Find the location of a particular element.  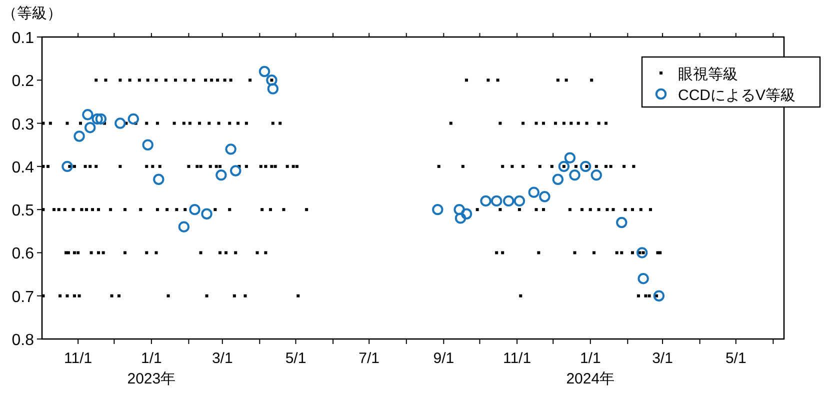

x-tick-label: 1/1 2024年 is located at coordinates (590, 369).